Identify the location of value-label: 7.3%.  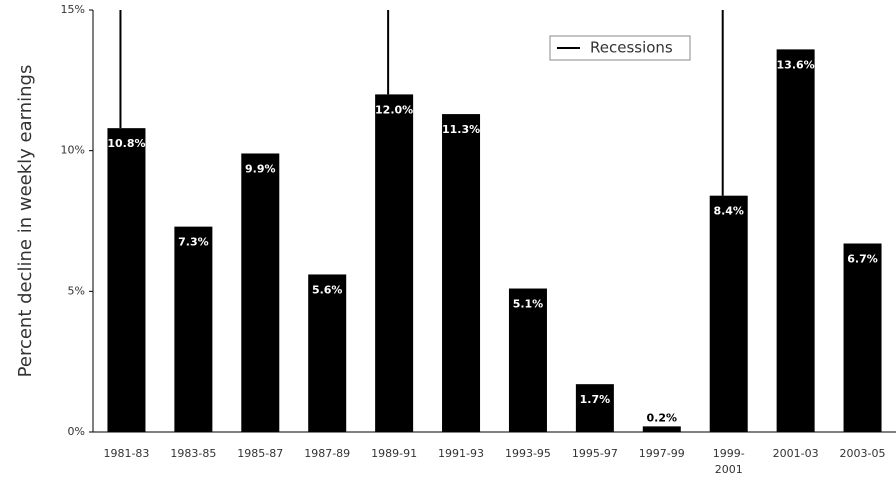
(193, 242).